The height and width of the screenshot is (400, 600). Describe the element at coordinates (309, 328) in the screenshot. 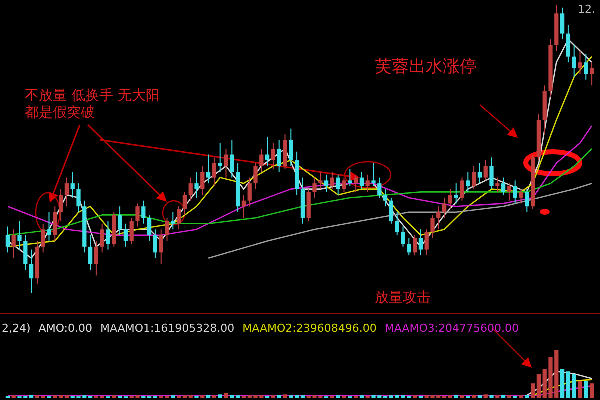

I see `text: MAAMO2:239608496.00` at that location.